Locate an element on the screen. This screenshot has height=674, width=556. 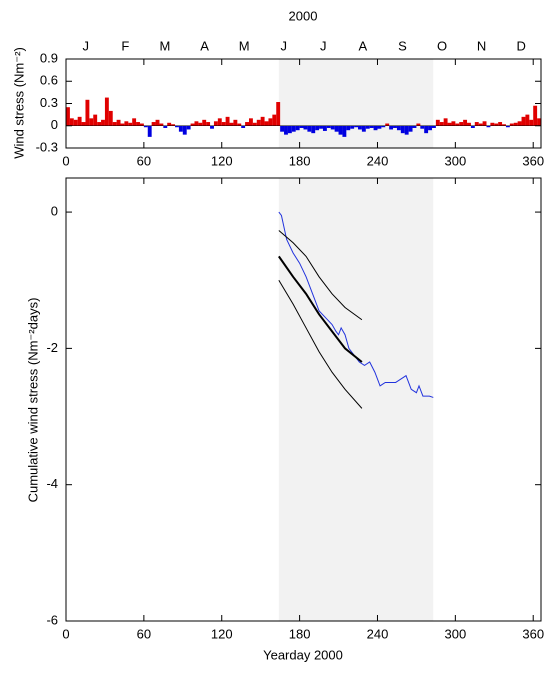
month-label: A is located at coordinates (204, 45).